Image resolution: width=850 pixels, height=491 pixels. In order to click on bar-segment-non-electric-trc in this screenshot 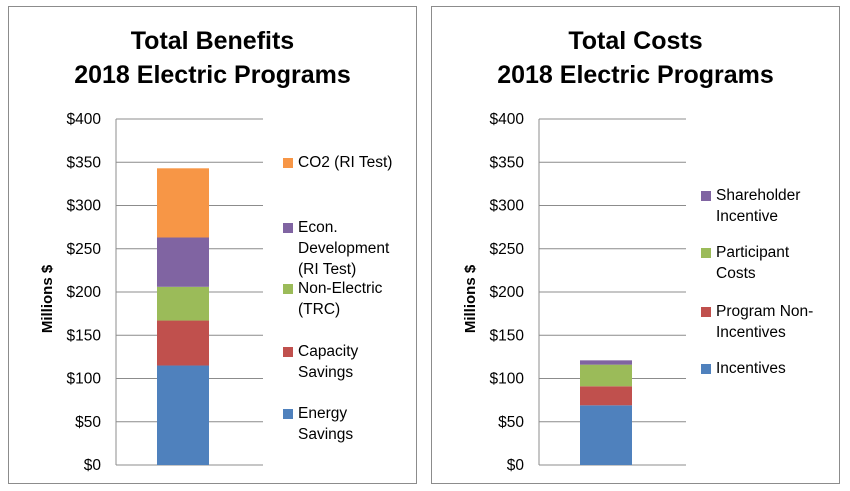, I will do `click(183, 303)`.